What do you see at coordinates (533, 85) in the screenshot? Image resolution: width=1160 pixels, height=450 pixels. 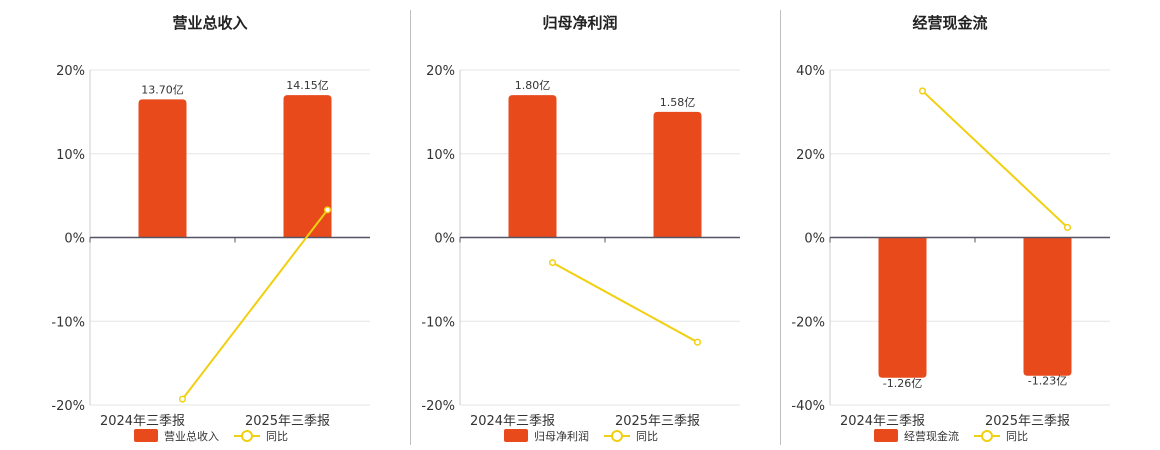 I see `bar-data-label: 1.80亿` at bounding box center [533, 85].